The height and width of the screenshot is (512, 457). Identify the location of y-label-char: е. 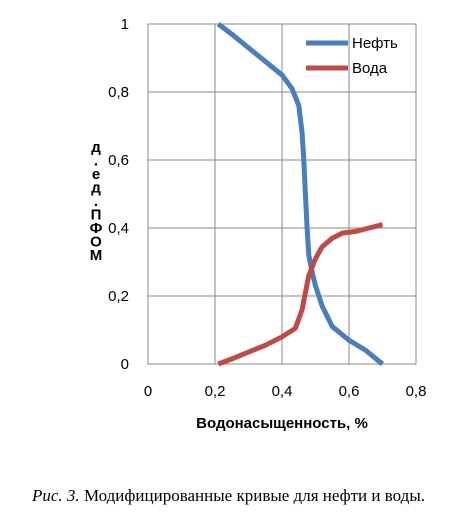
(96, 174).